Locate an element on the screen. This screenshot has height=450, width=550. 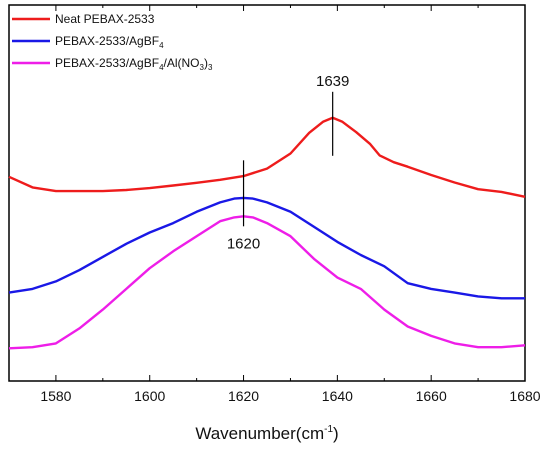
x-tick-label: 1600 is located at coordinates (149, 396).